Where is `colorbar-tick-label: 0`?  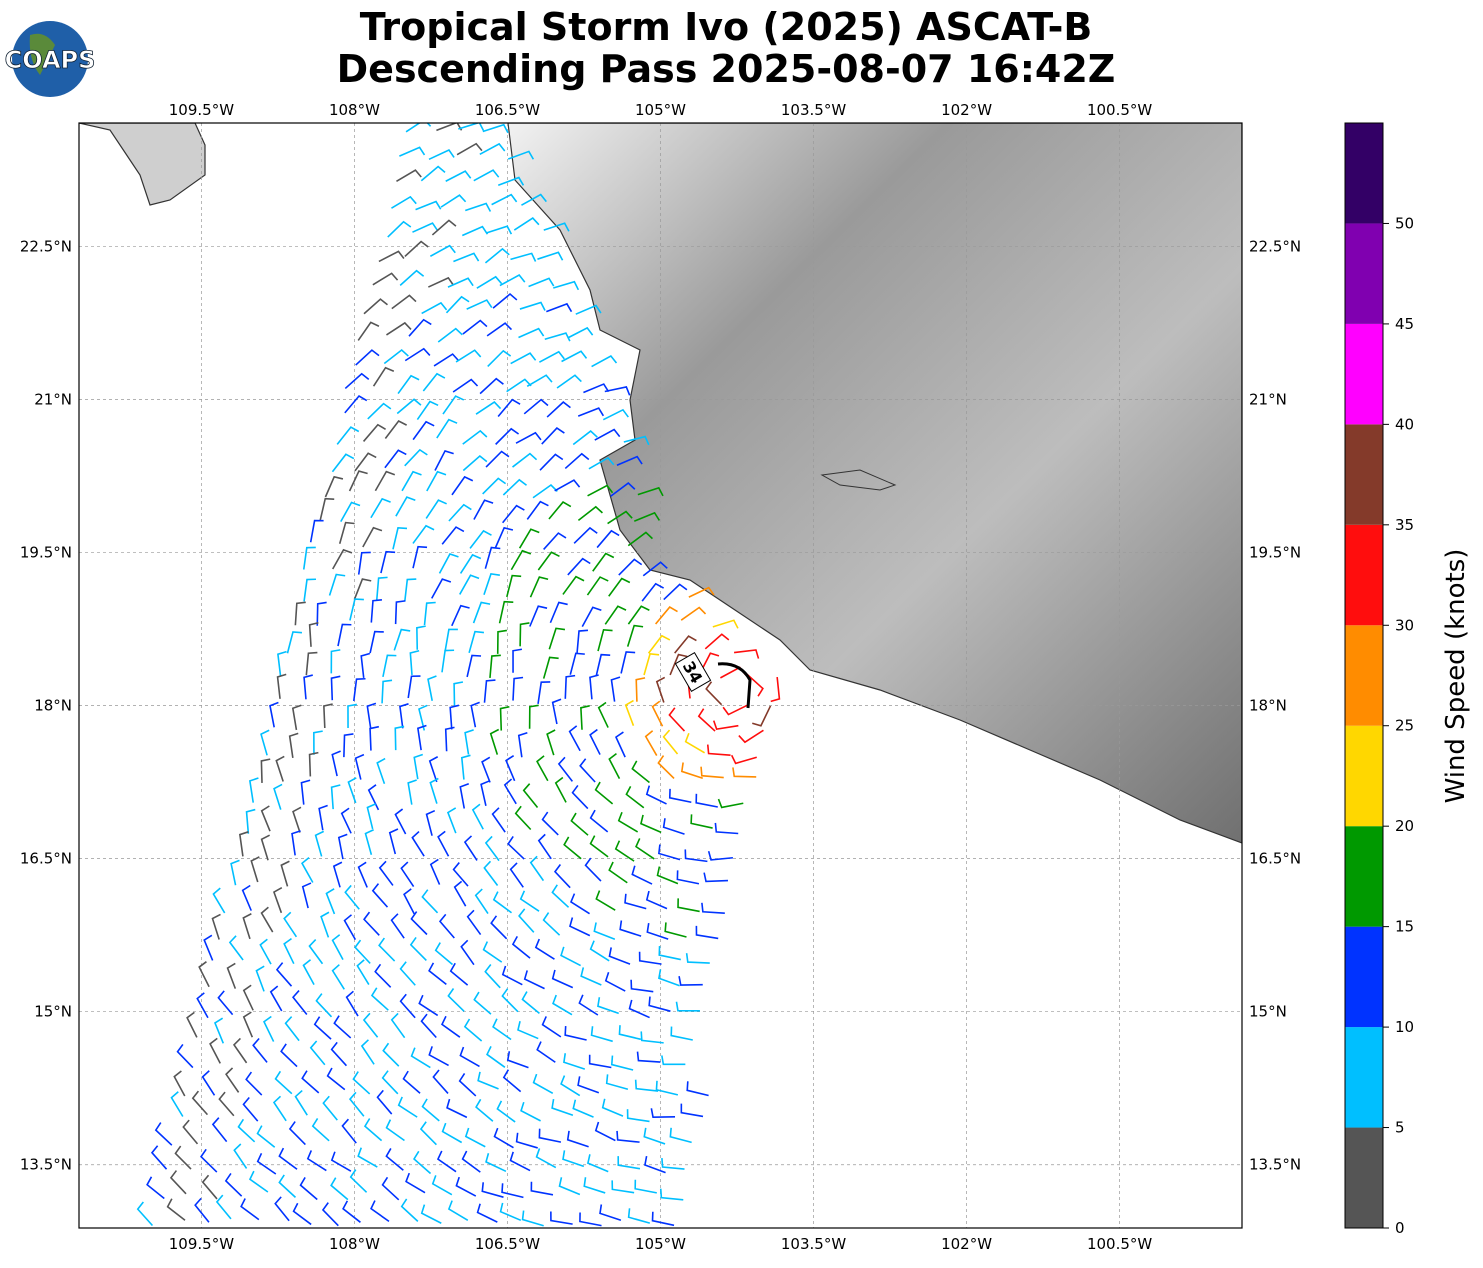
colorbar-tick-label: 0 is located at coordinates (1400, 1228).